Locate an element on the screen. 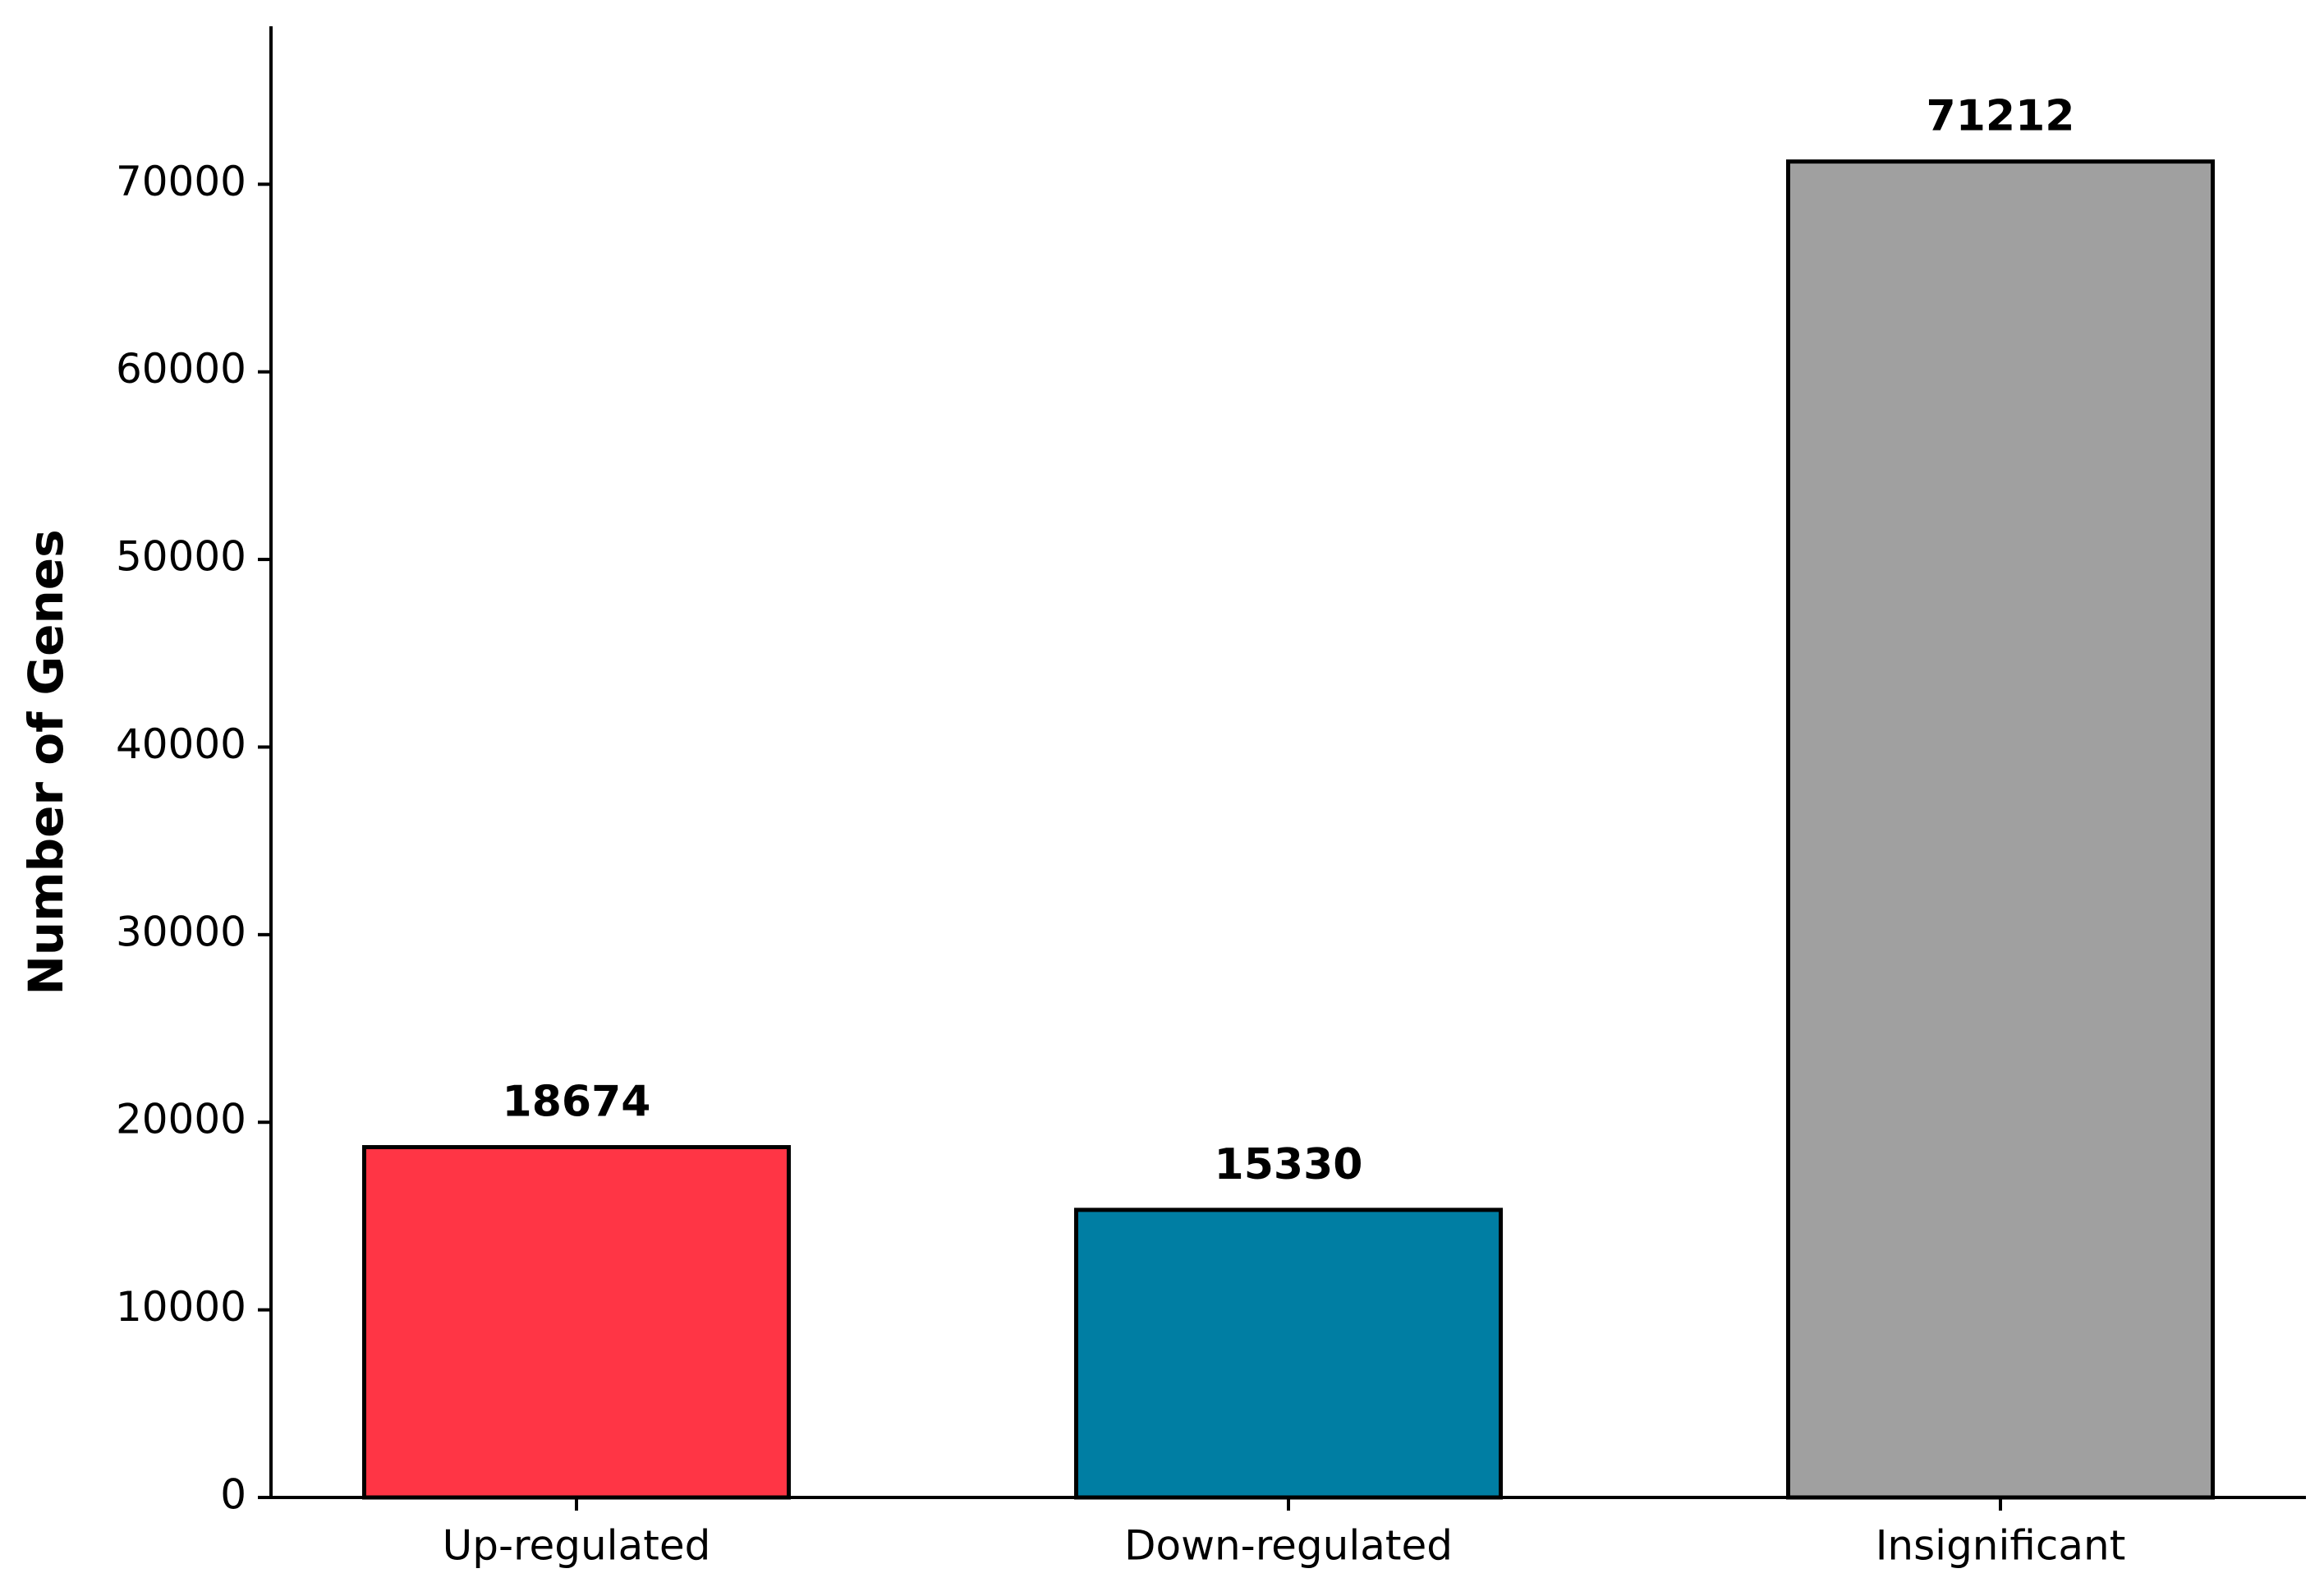  y-tick-label: 50000 is located at coordinates (181, 557).